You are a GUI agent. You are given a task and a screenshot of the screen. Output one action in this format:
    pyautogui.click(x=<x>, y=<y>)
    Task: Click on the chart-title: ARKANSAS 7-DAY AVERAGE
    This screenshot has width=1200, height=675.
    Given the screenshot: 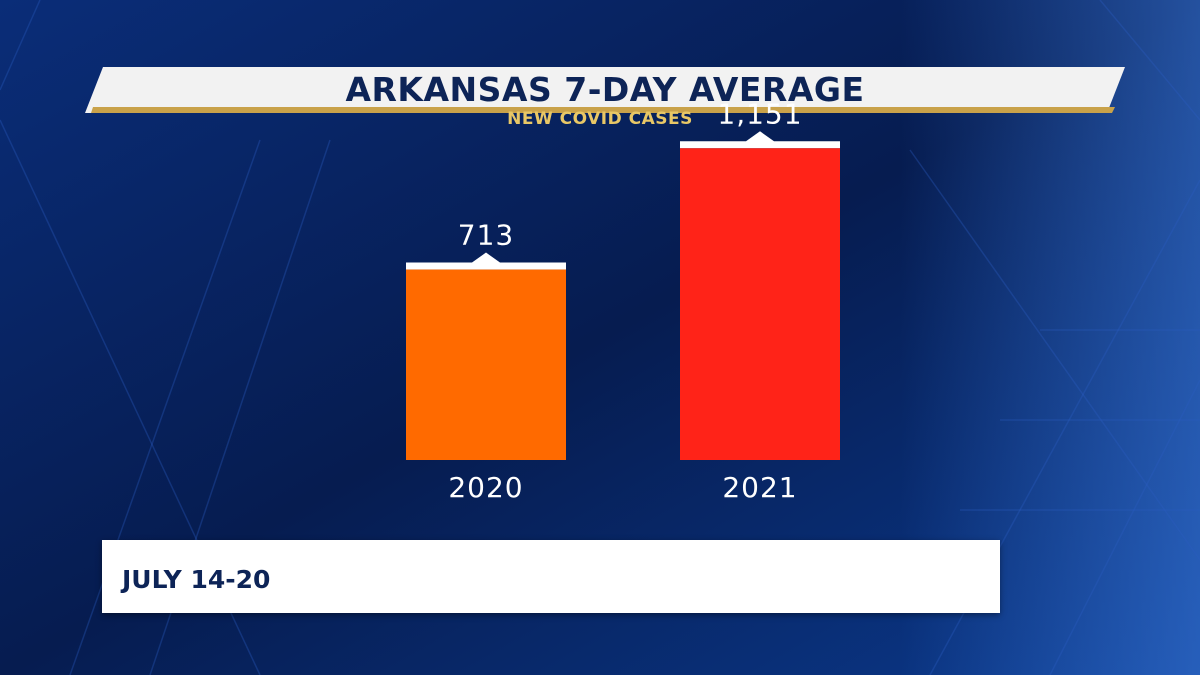 What is the action you would take?
    pyautogui.click(x=605, y=89)
    